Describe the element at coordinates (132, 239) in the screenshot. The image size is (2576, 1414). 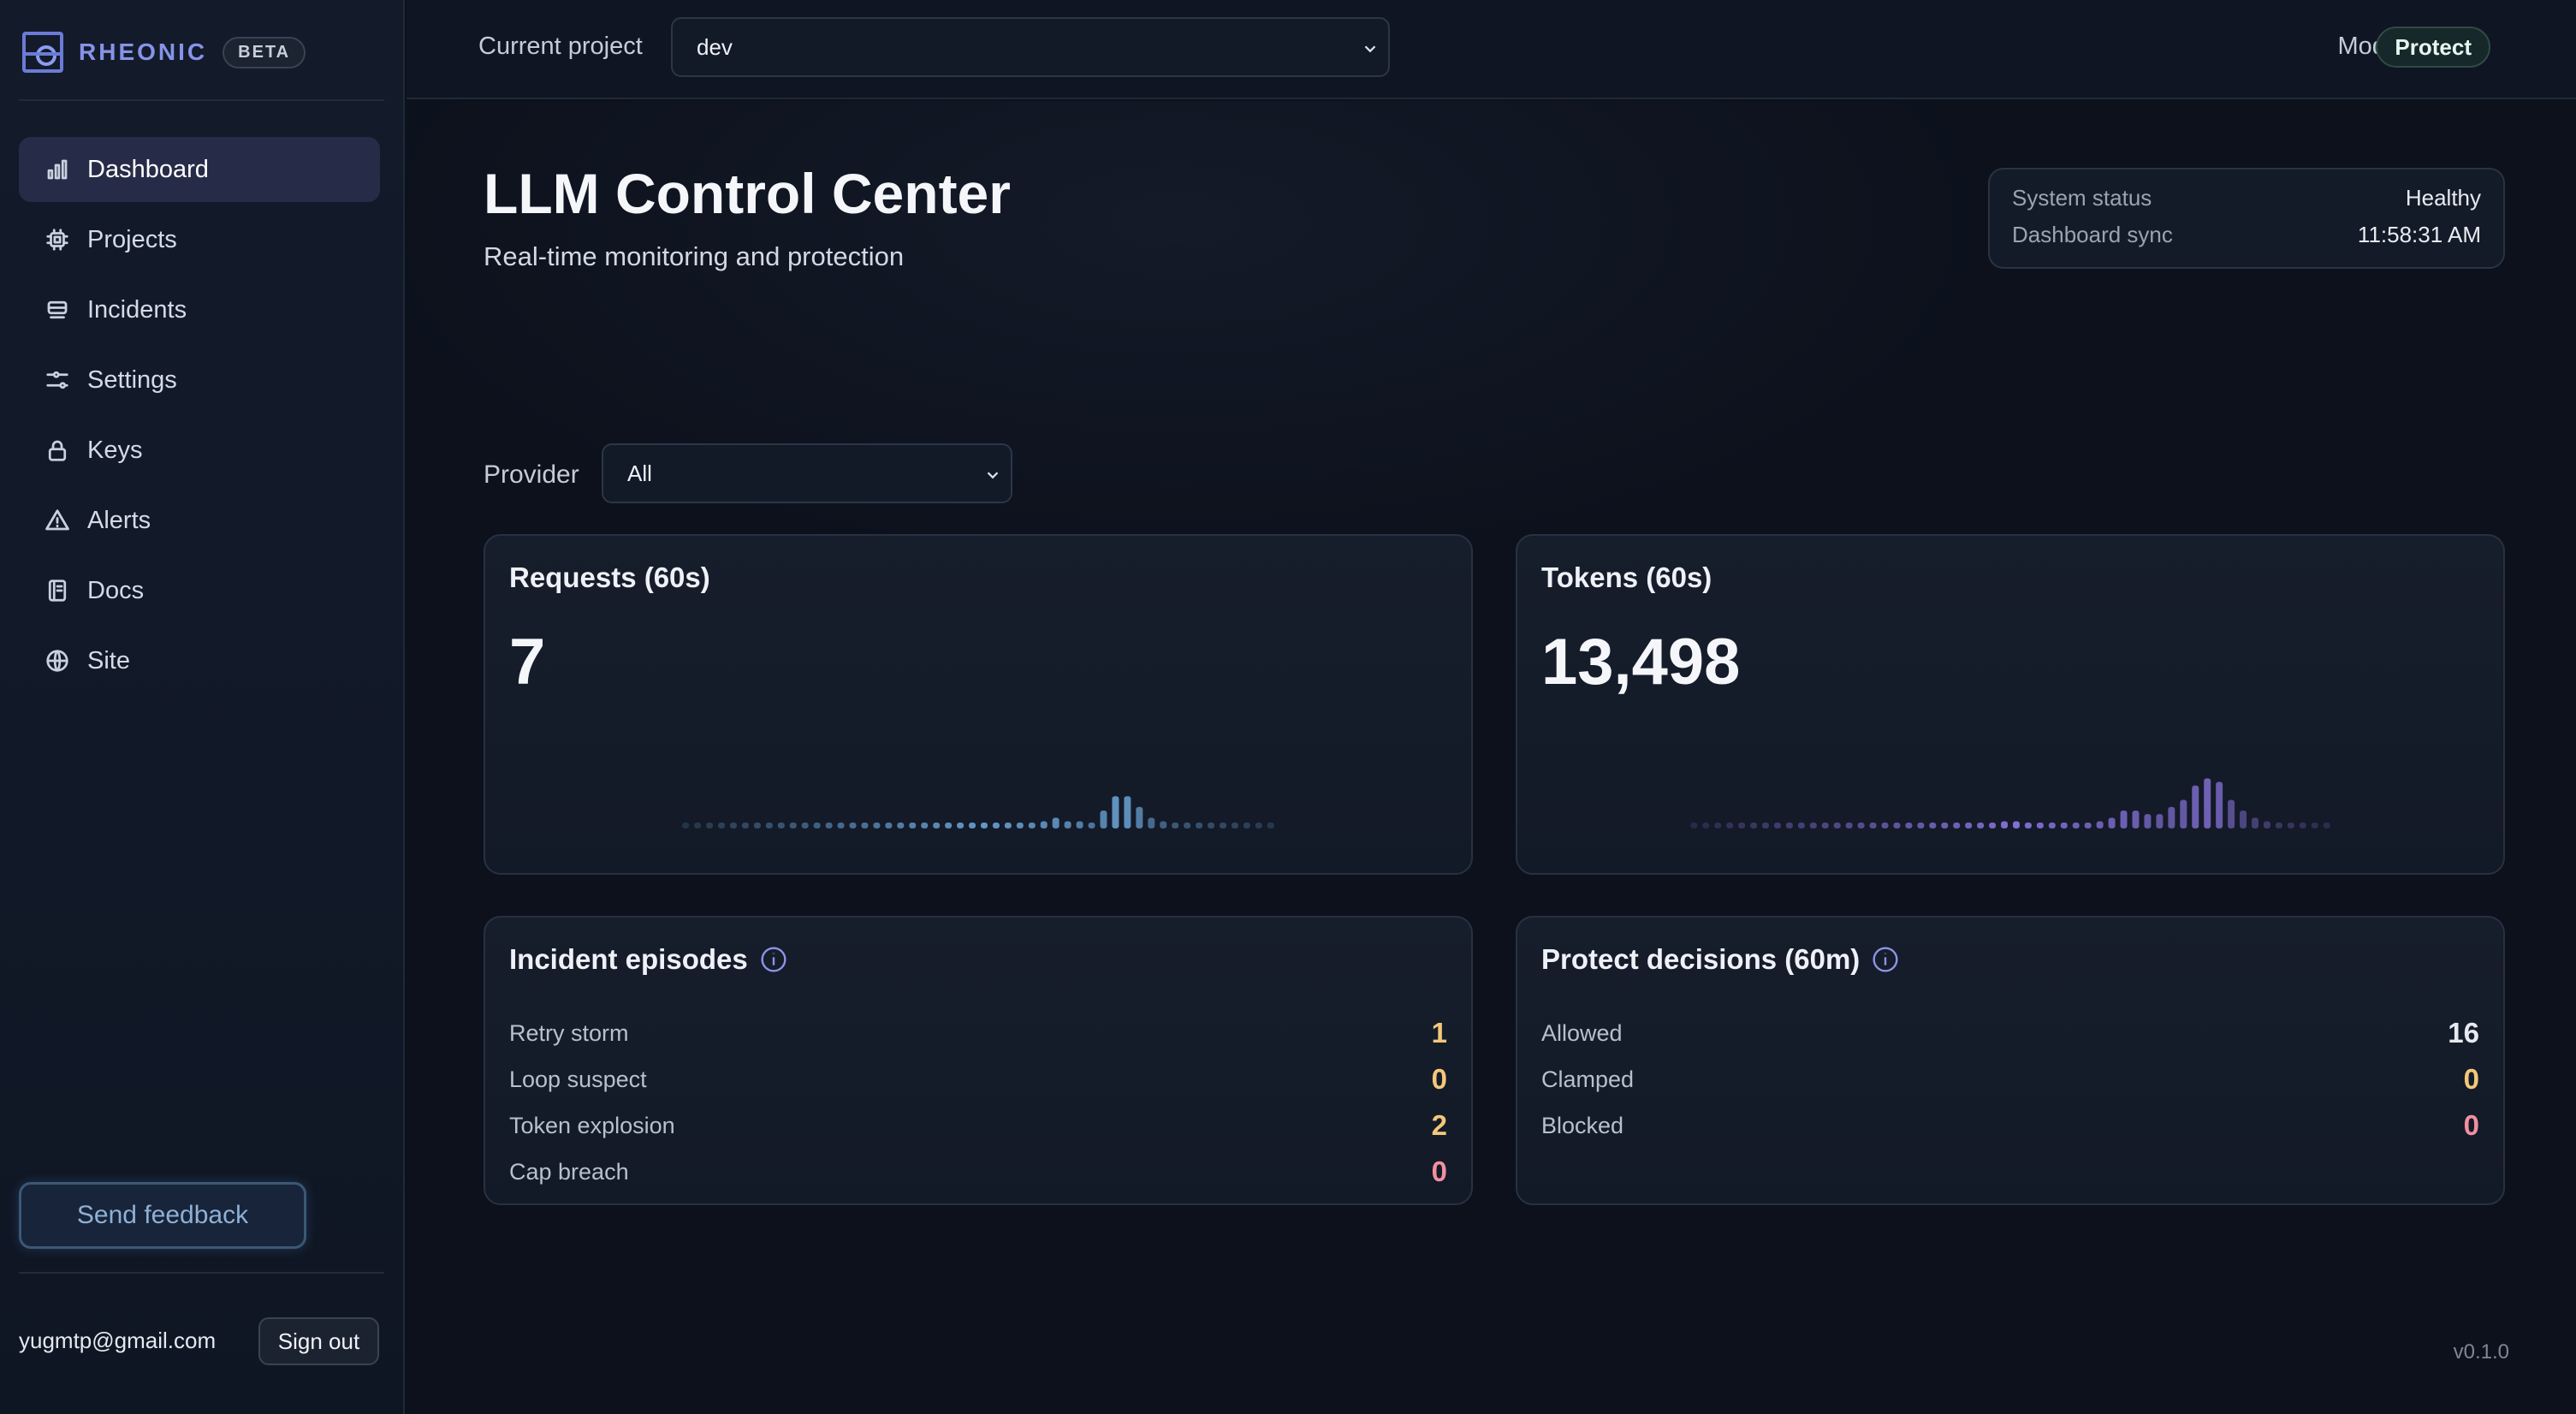
I see `sidebar-item-label: Projects` at that location.